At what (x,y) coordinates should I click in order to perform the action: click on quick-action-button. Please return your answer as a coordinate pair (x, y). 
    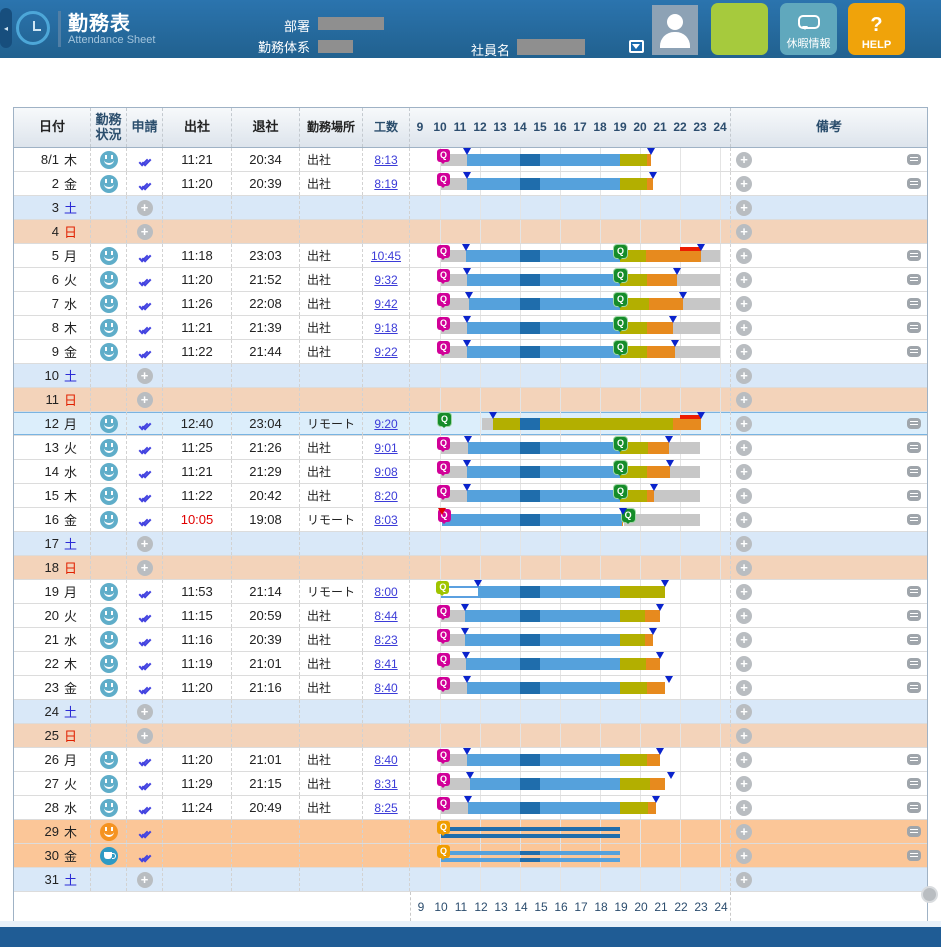
    Looking at the image, I should click on (739, 29).